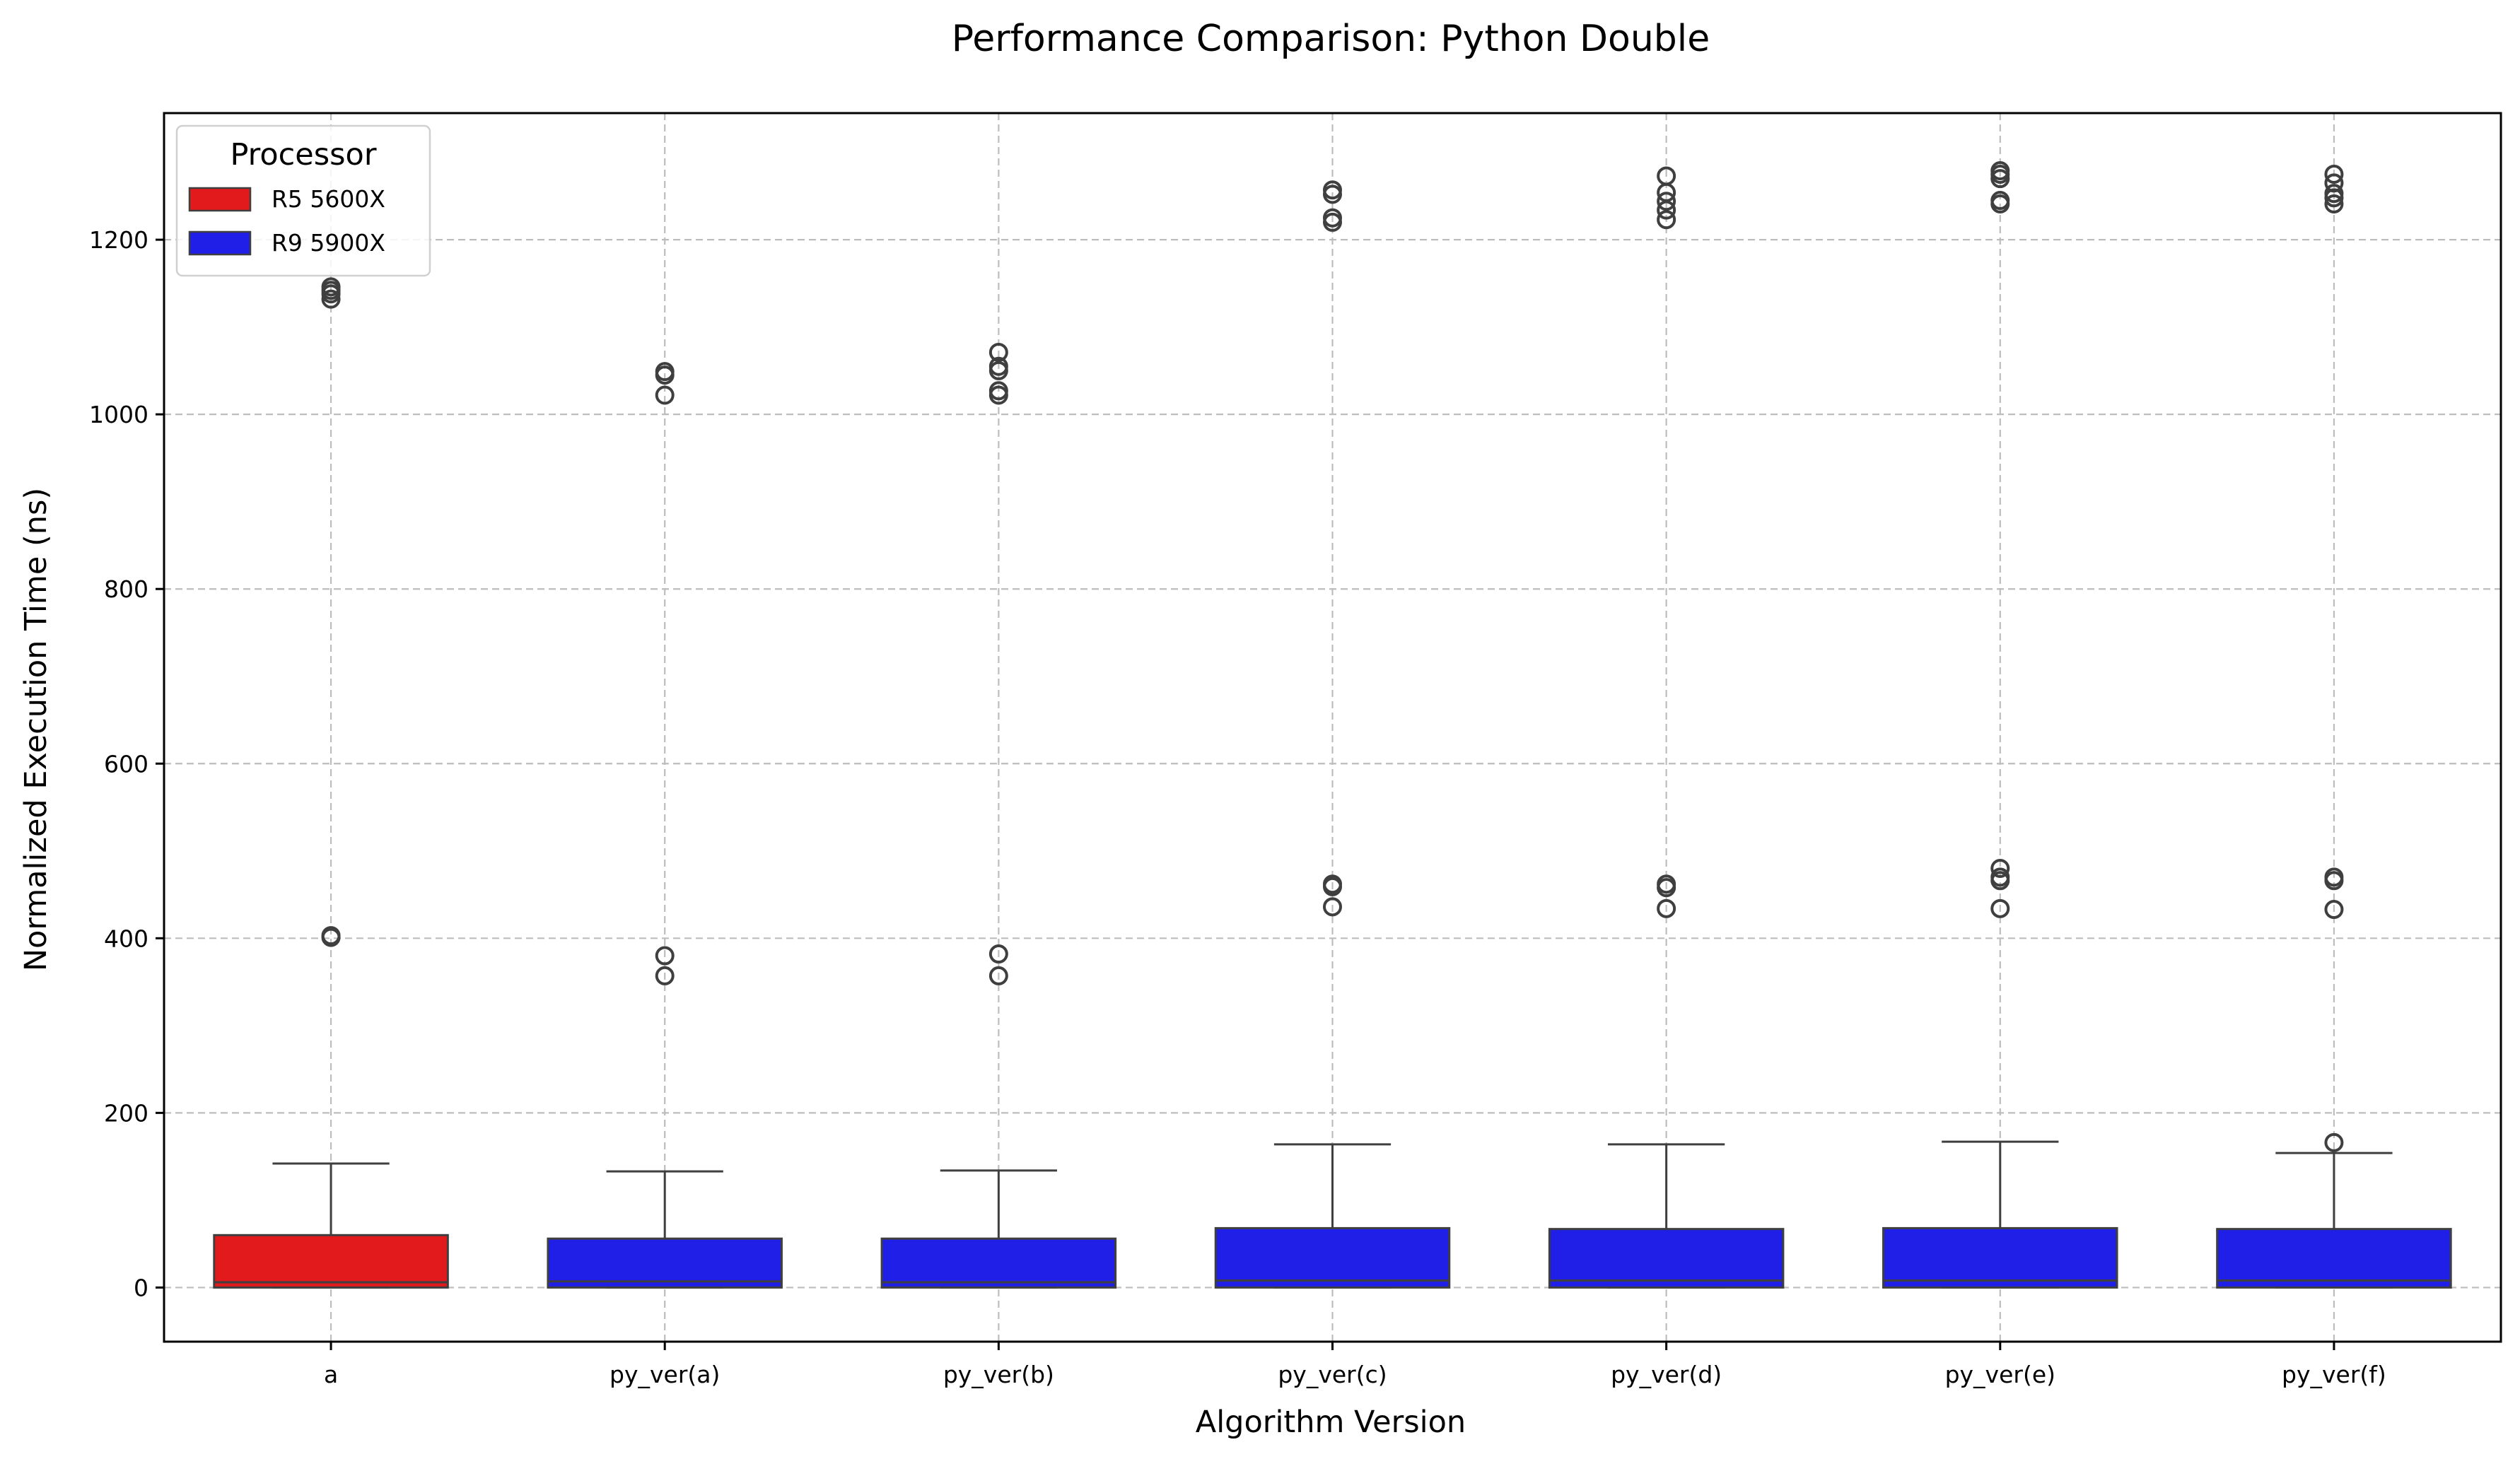 Image resolution: width=2520 pixels, height=1459 pixels. Describe the element at coordinates (1666, 1374) in the screenshot. I see `x-tick-label: py_ver(d)` at that location.